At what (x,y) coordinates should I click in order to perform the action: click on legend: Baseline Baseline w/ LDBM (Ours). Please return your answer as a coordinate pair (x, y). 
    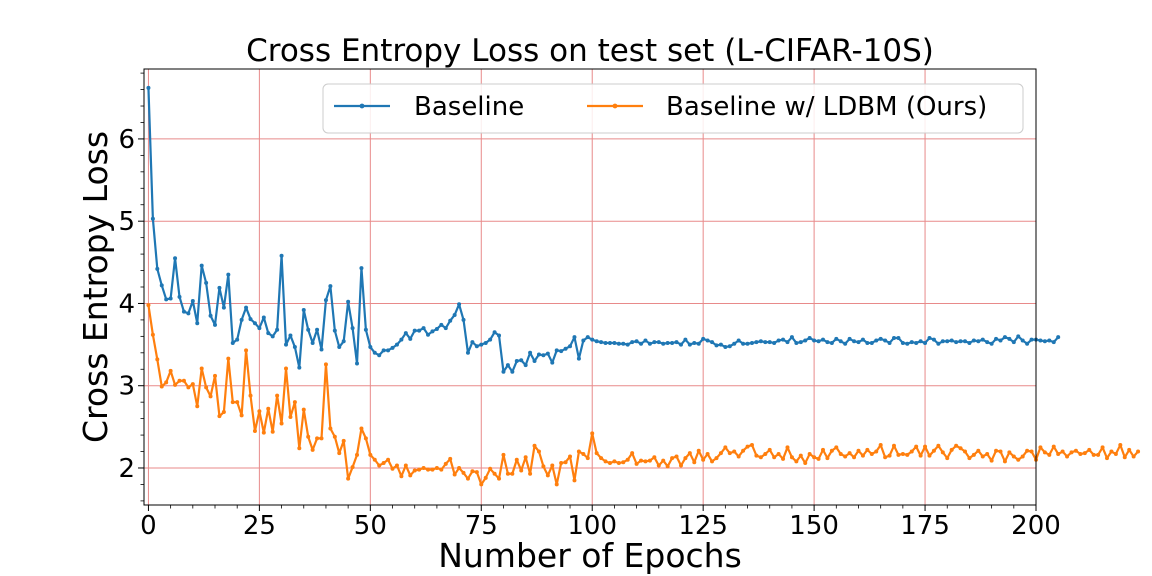
    Looking at the image, I should click on (673, 108).